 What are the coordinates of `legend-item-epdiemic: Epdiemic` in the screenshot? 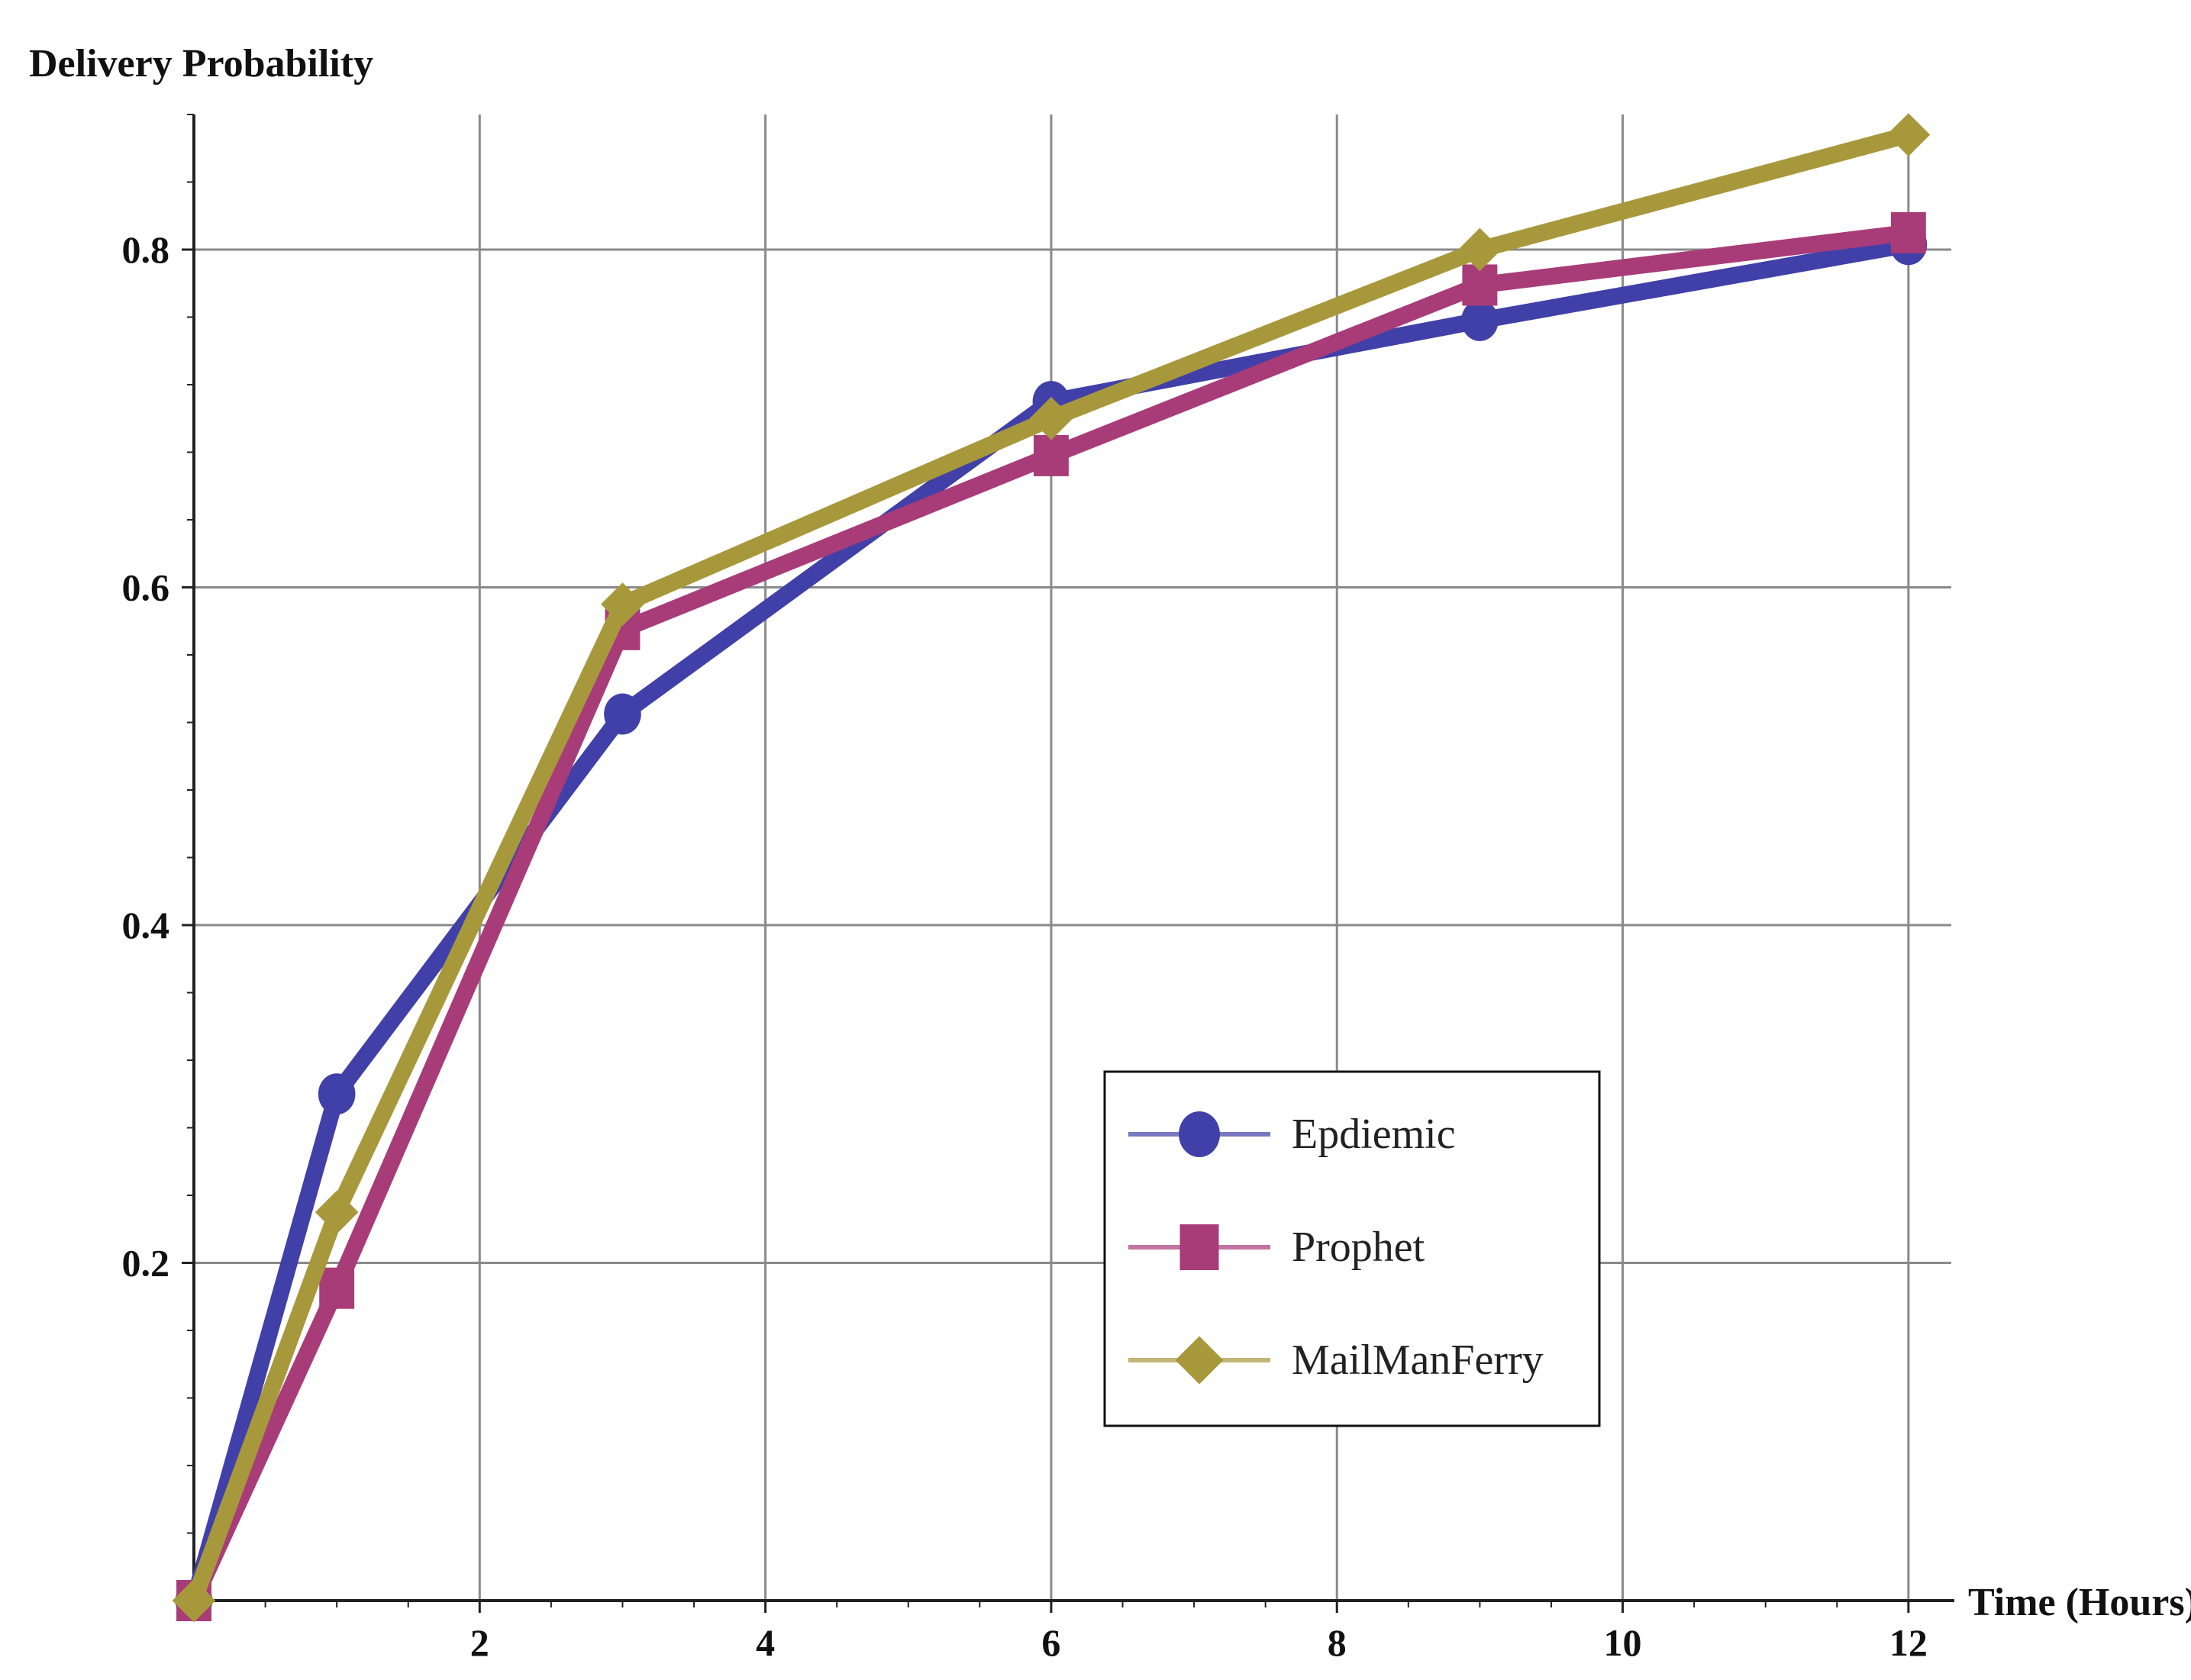 It's located at (1292, 1134).